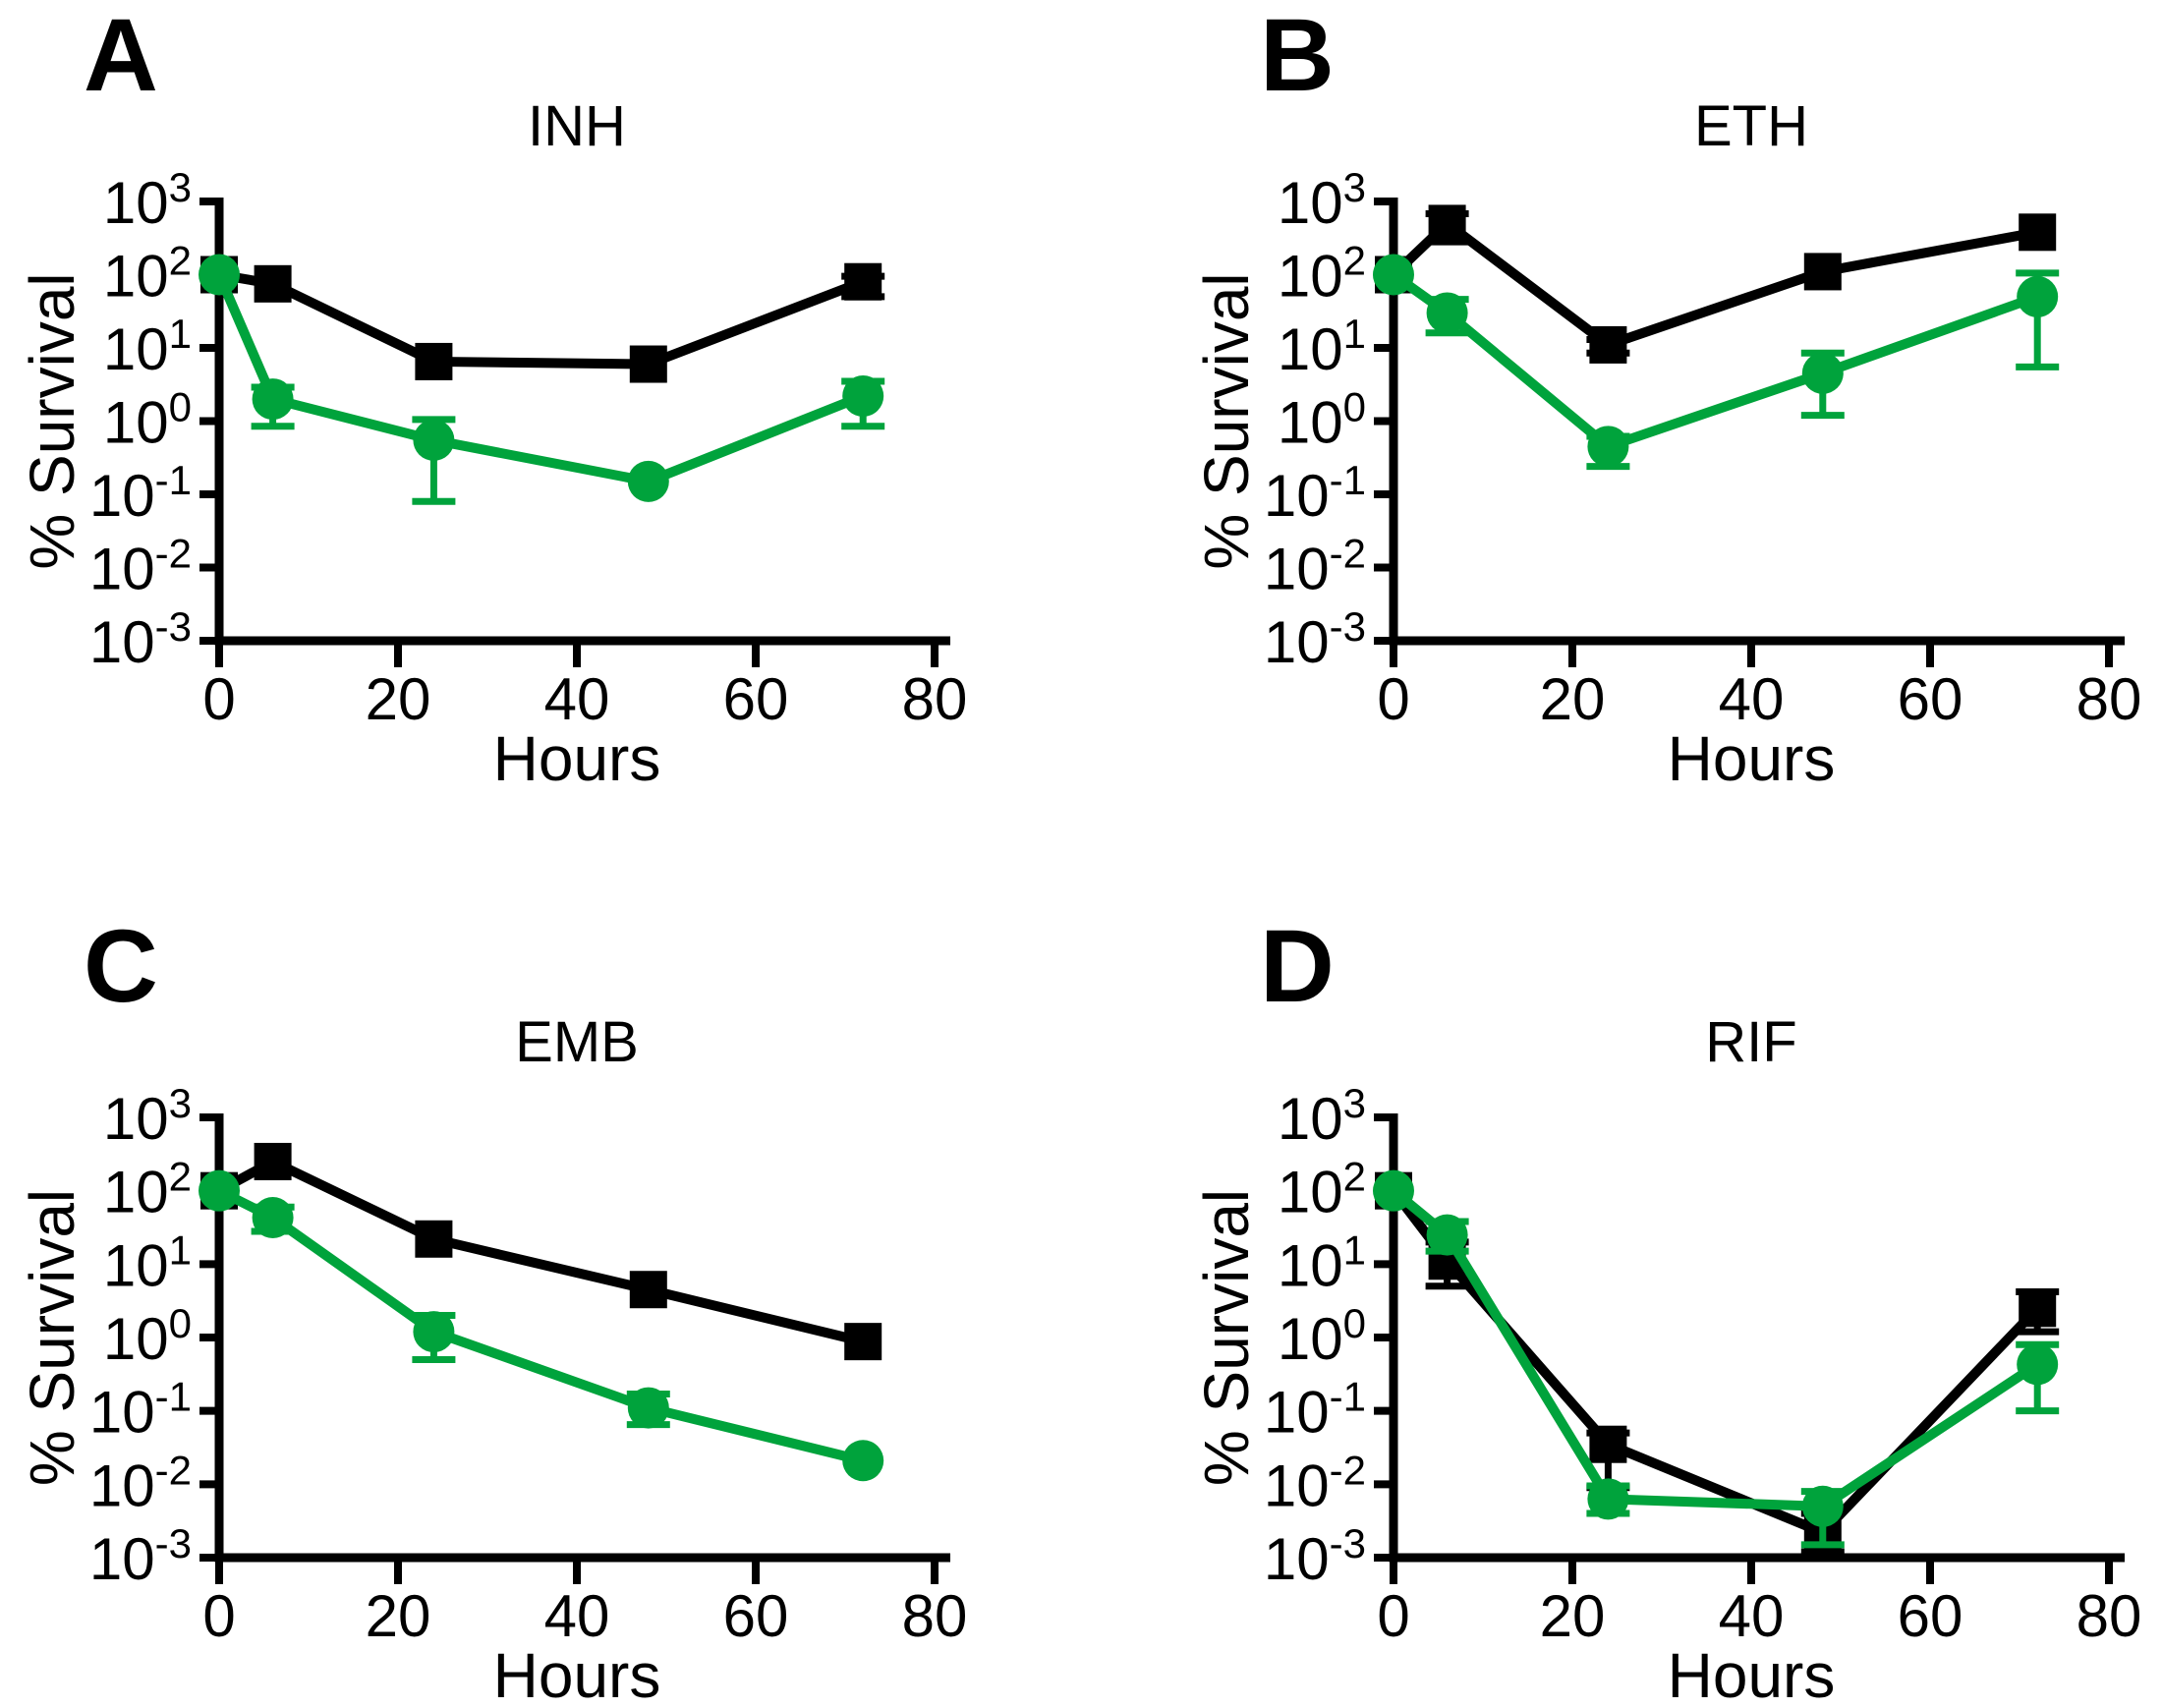  I want to click on panel-letter: A, so click(121, 56).